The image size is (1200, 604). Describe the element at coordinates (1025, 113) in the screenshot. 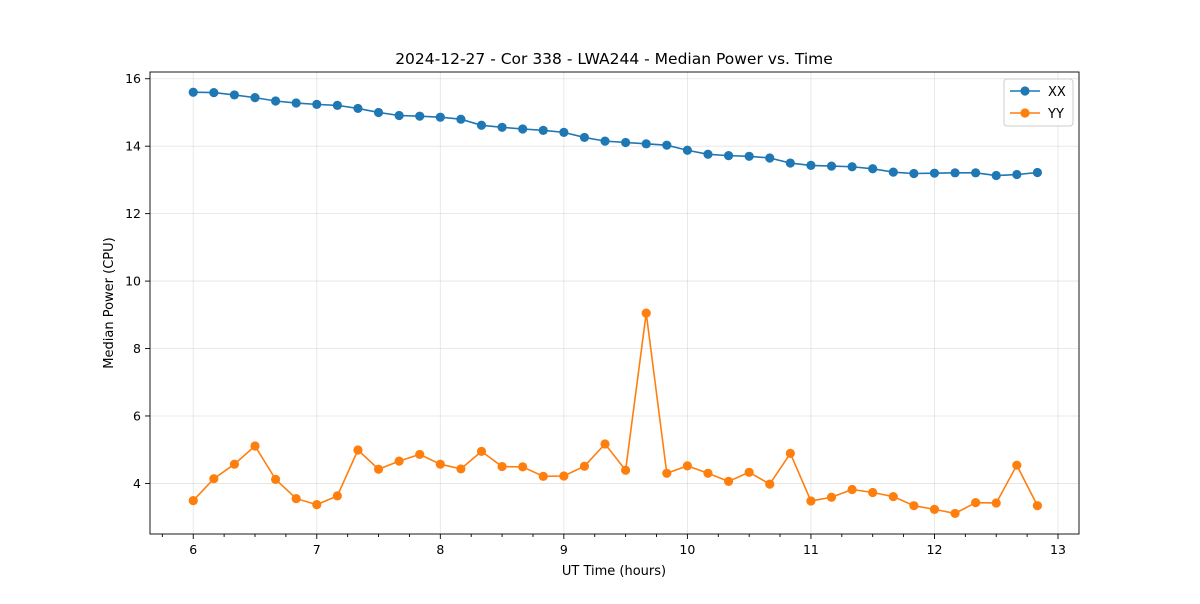

I see `legend-marker-yy` at that location.